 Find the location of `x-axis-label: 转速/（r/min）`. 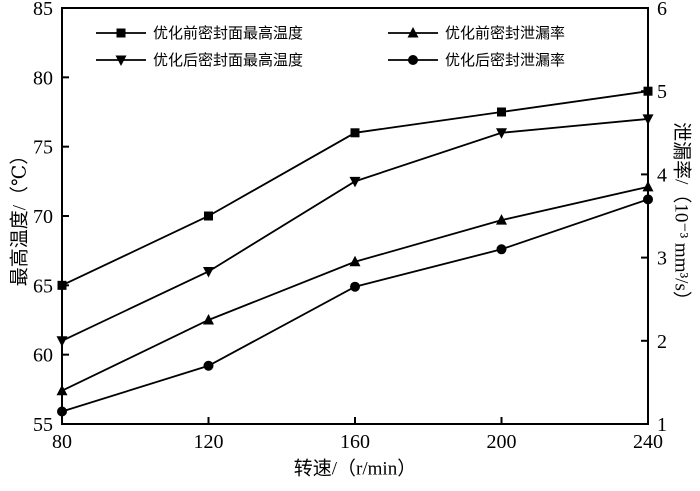

x-axis-label: 转速/（r/min） is located at coordinates (355, 469).